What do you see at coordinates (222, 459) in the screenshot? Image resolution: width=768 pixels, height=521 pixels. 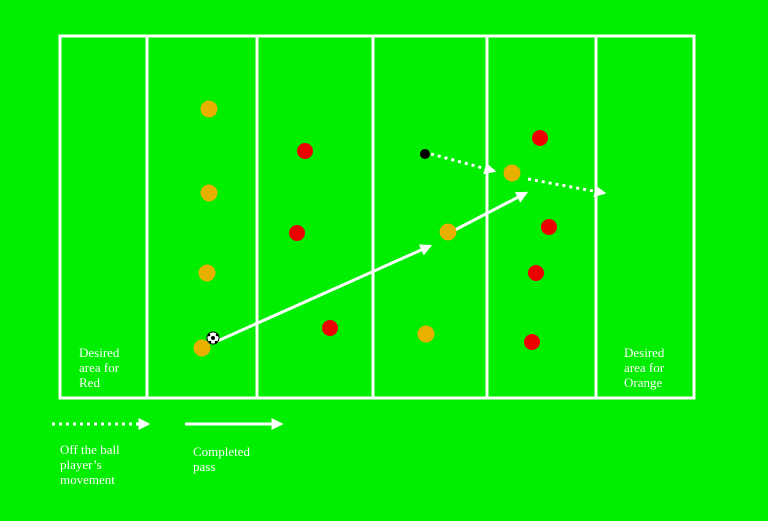 I see `legend-completed-pass-label: Completed pass` at bounding box center [222, 459].